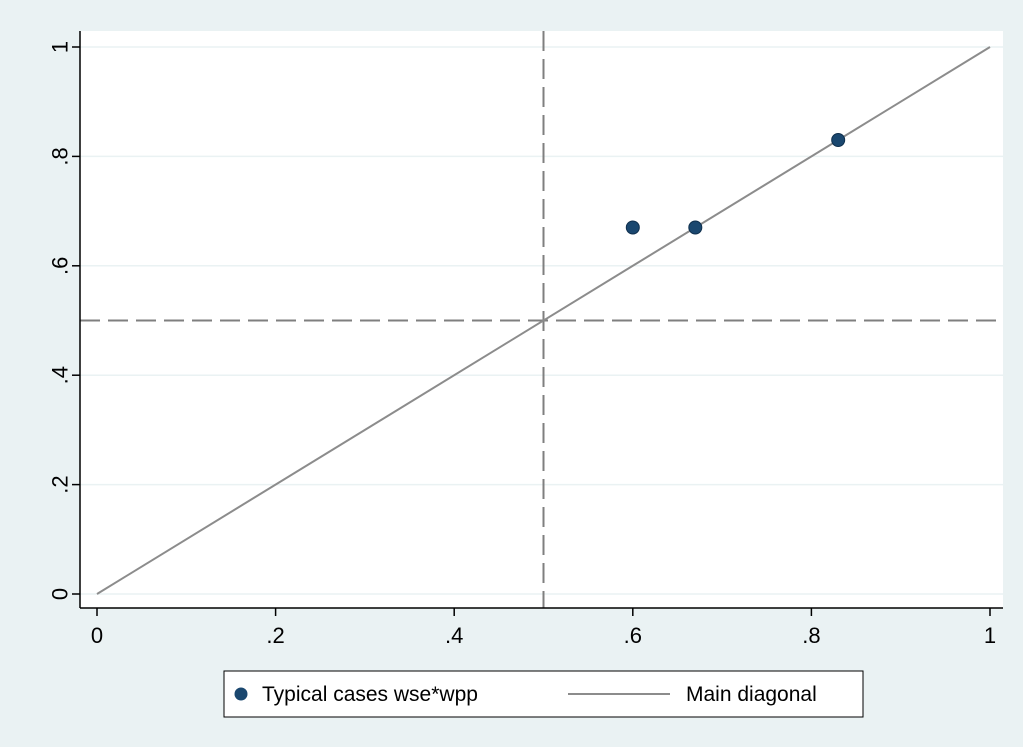 Image resolution: width=1023 pixels, height=747 pixels. What do you see at coordinates (60, 156) in the screenshot?
I see `y-tick-label-4: .8` at bounding box center [60, 156].